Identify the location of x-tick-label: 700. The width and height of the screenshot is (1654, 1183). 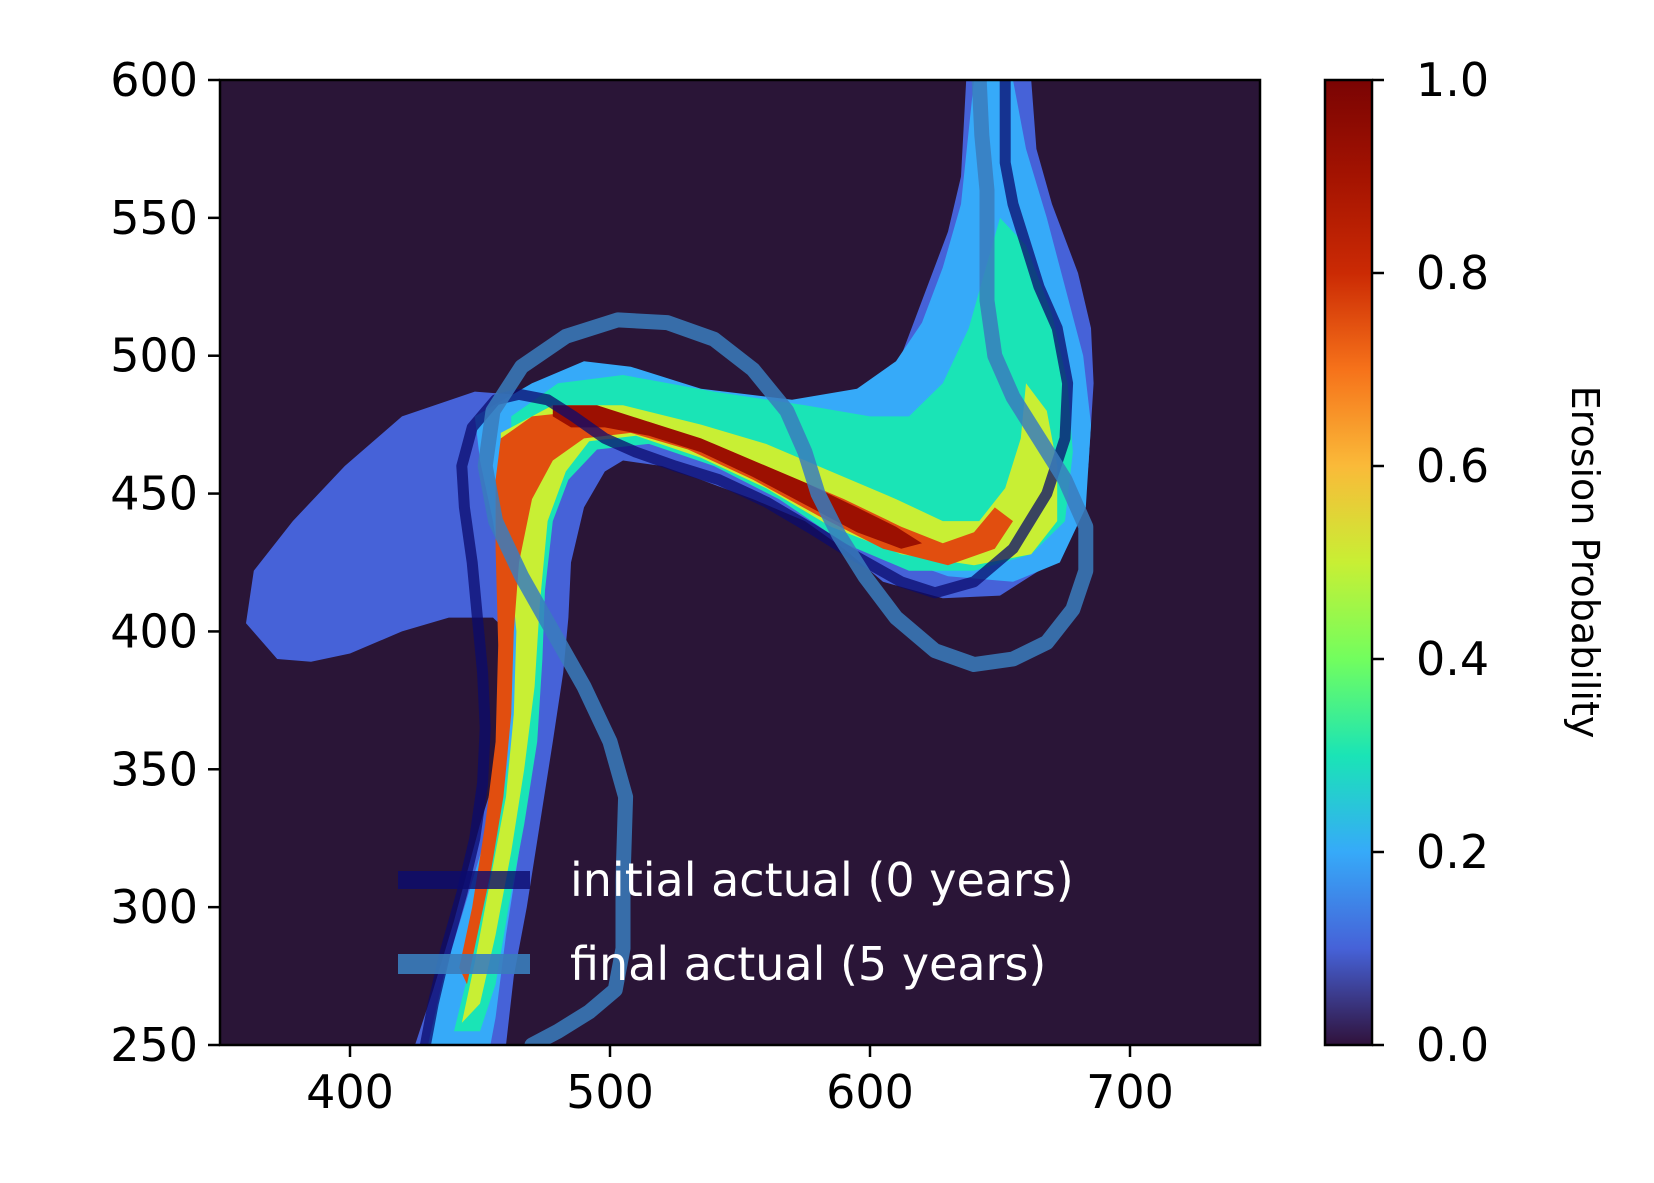
(1130, 1092).